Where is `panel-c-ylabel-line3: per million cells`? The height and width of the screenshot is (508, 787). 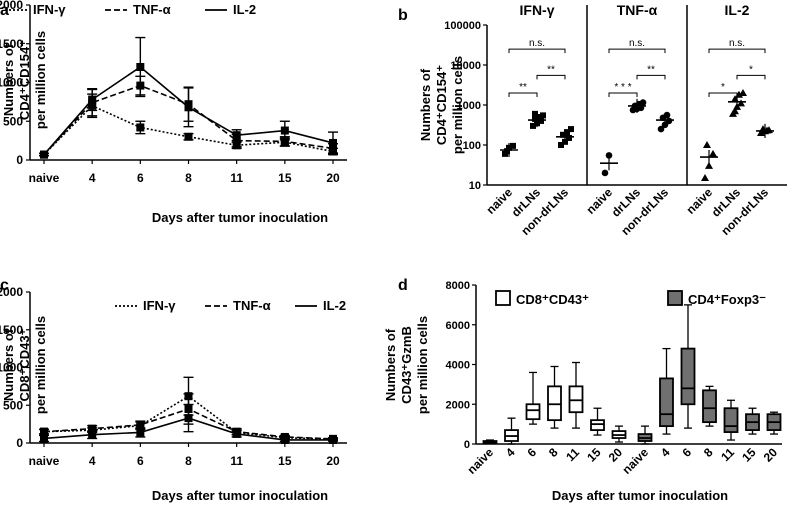 panel-c-ylabel-line3: per million cells is located at coordinates (40, 365).